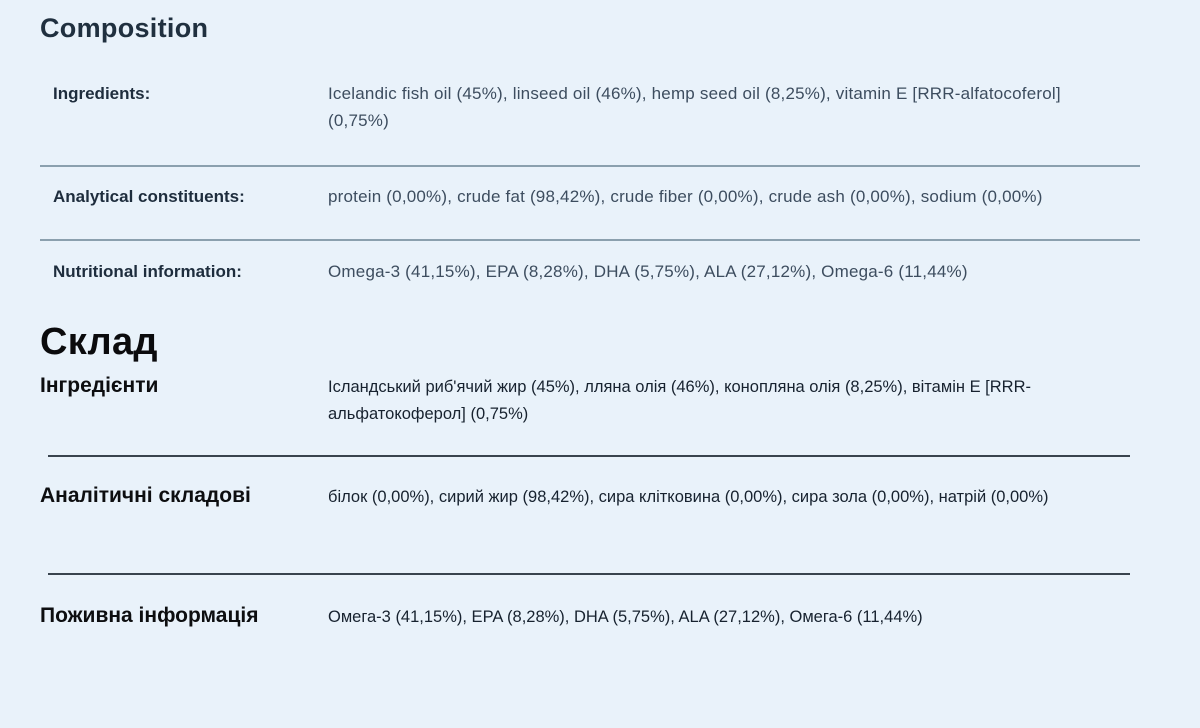 The height and width of the screenshot is (728, 1200). What do you see at coordinates (147, 271) in the screenshot?
I see `row-label-nutritional-information: Nutritional information:` at bounding box center [147, 271].